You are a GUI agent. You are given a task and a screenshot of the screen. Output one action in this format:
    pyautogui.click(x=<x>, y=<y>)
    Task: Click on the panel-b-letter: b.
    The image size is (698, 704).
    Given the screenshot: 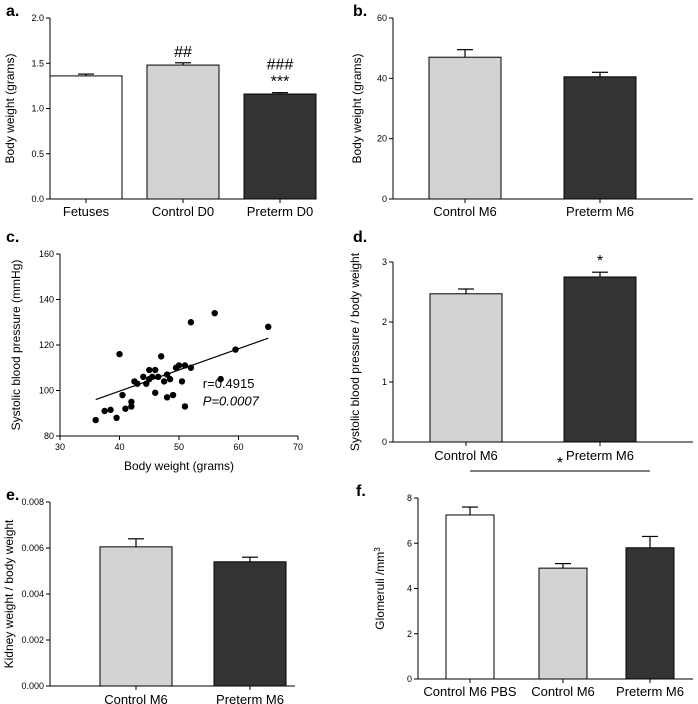 What is the action you would take?
    pyautogui.click(x=360, y=11)
    